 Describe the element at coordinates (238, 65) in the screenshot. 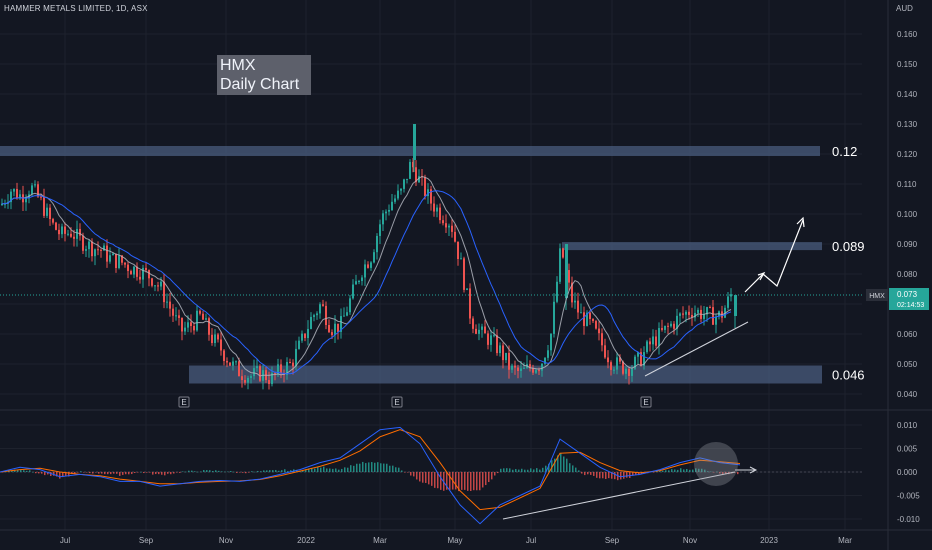

I see `title-symbol: HMX` at that location.